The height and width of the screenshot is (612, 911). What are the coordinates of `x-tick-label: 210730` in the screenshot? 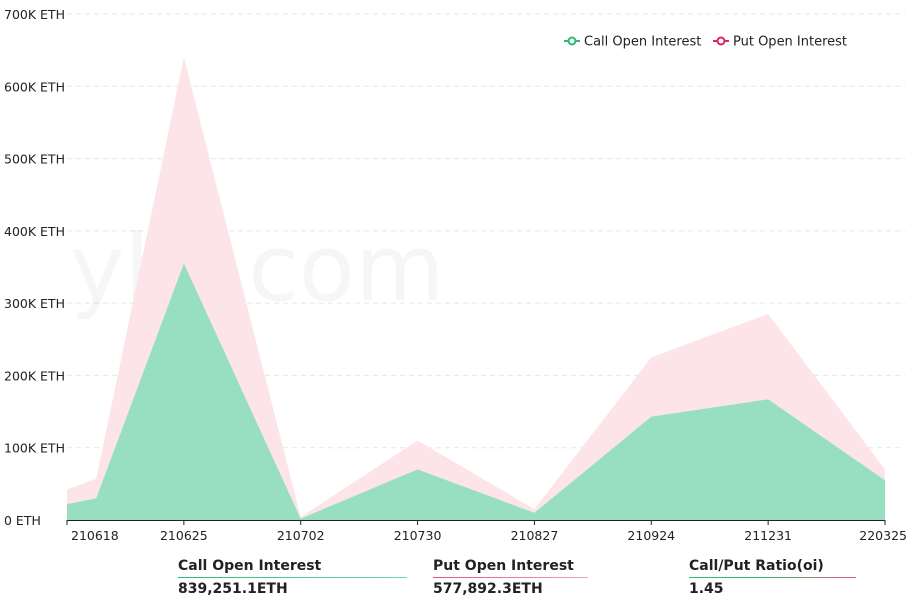 It's located at (418, 535).